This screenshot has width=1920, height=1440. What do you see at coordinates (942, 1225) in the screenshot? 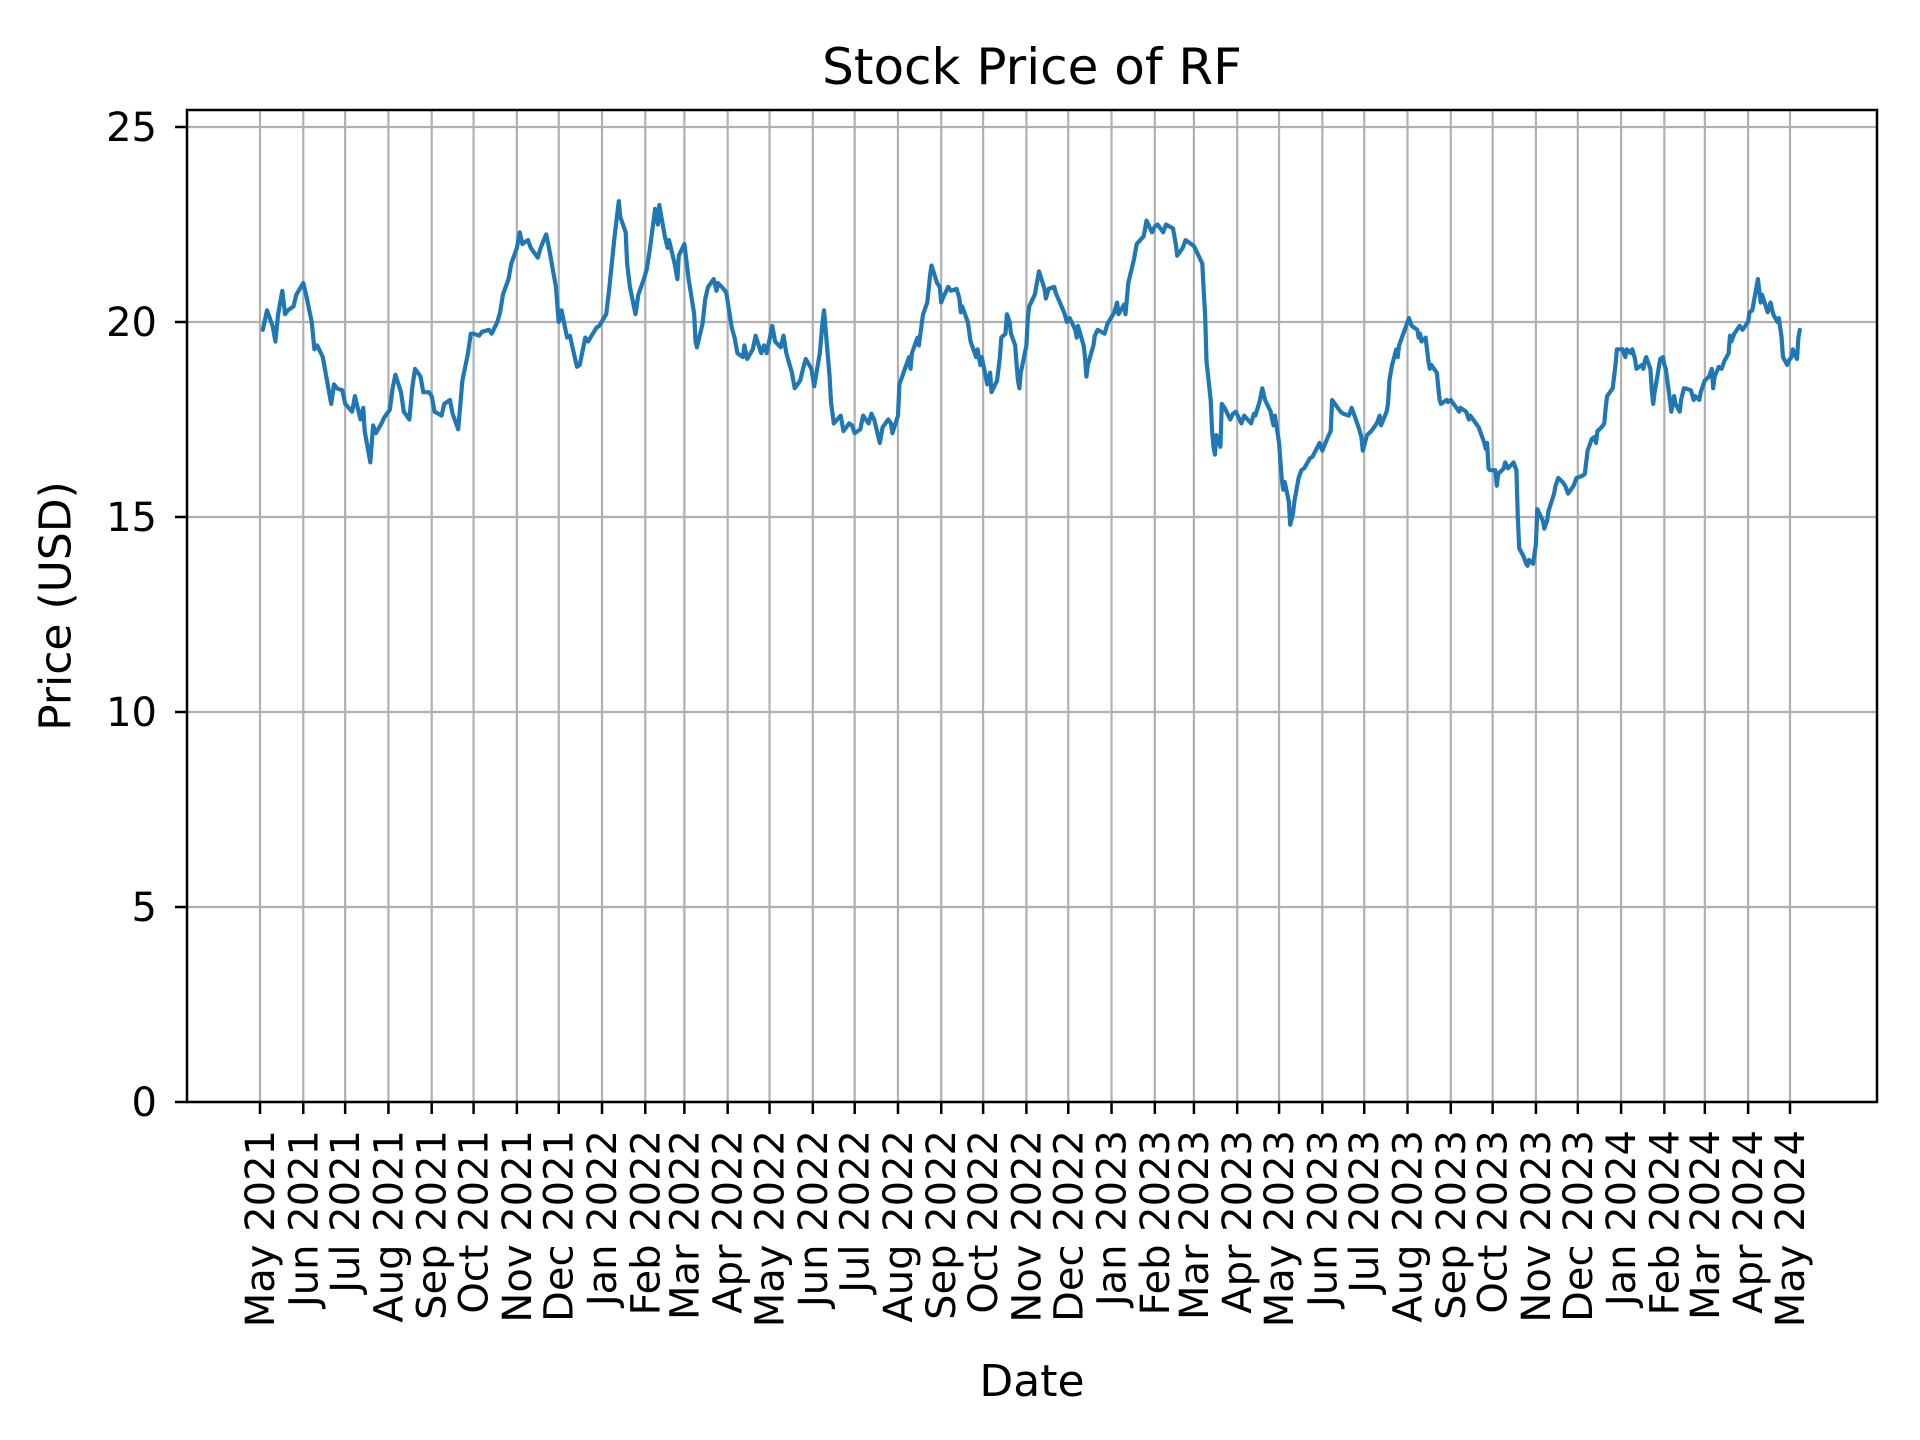
I see `x-tick-label: Sep 2022` at bounding box center [942, 1225].